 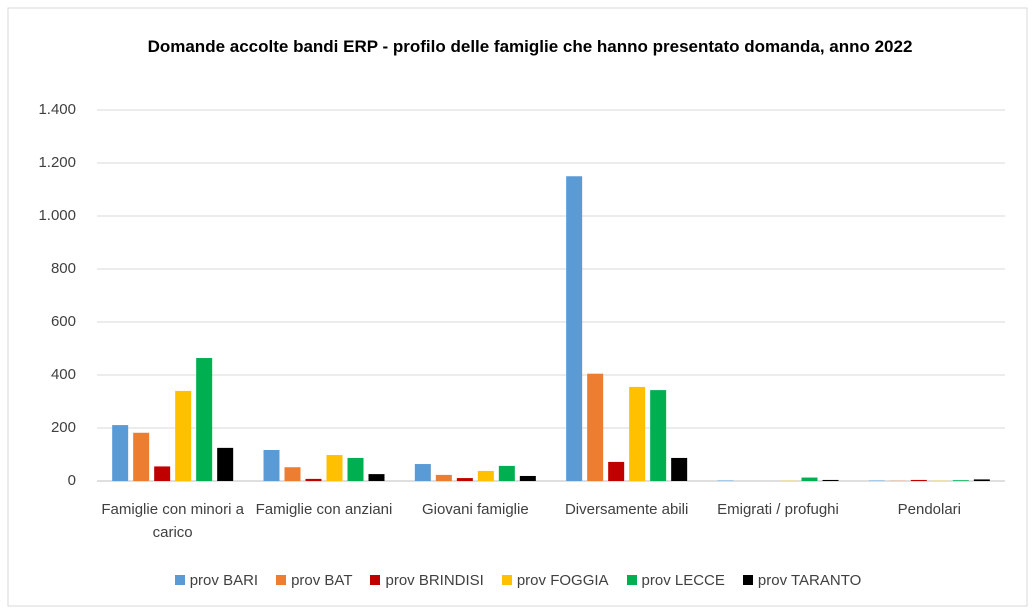 What do you see at coordinates (475, 509) in the screenshot?
I see `x-tick-label: Giovani famiglie` at bounding box center [475, 509].